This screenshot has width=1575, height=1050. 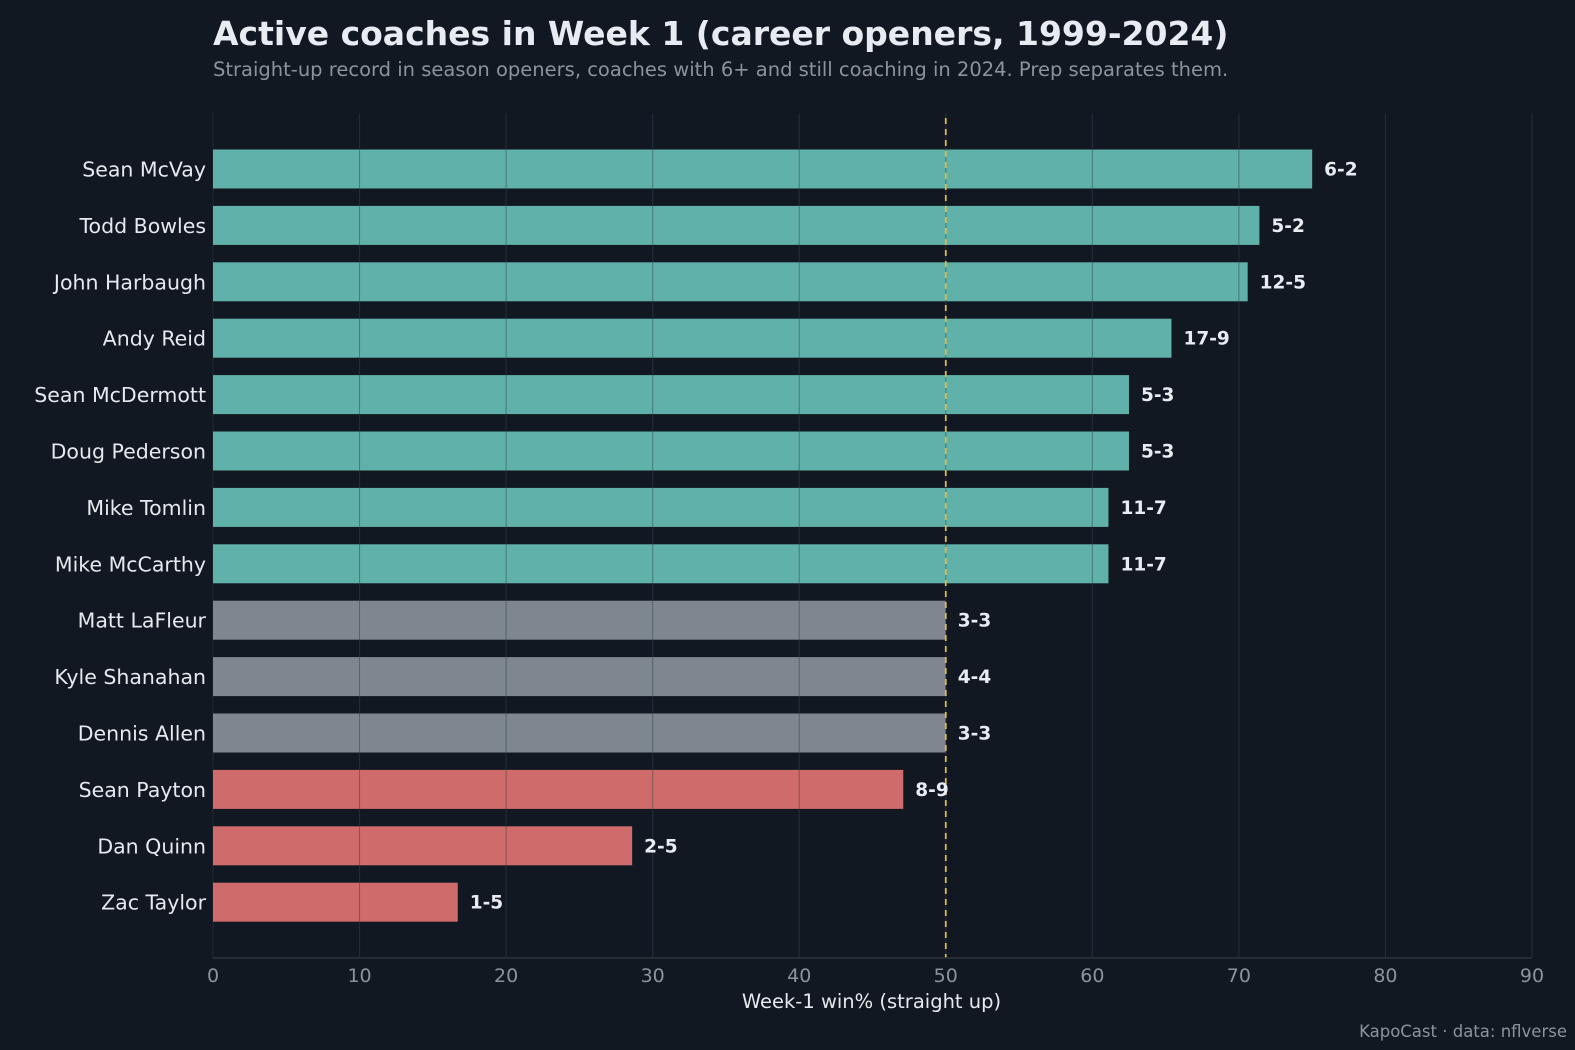 I want to click on value-label: 2-5, so click(x=660, y=846).